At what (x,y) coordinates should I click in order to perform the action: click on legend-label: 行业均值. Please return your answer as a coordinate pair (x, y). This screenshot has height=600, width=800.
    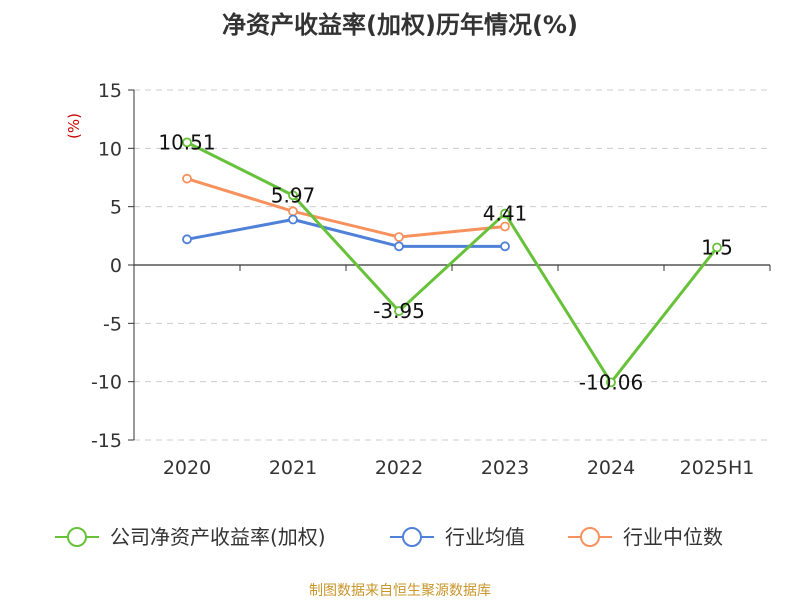
    Looking at the image, I should click on (485, 537).